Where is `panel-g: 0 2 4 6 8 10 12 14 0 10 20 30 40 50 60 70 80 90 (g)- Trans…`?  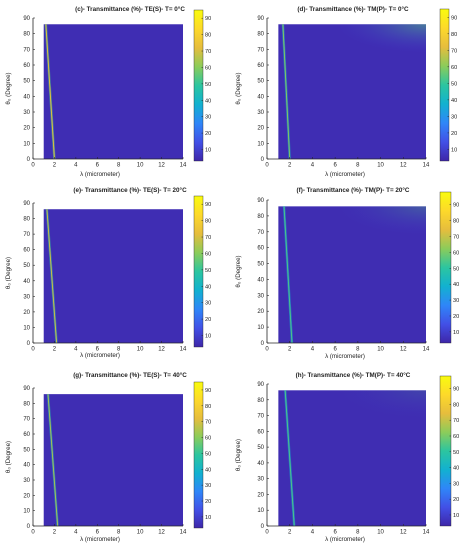 panel-g: 0 2 4 6 8 10 12 14 0 10 20 30 40 50 60 70 80 90 (g)- Trans… is located at coordinates (108, 457).